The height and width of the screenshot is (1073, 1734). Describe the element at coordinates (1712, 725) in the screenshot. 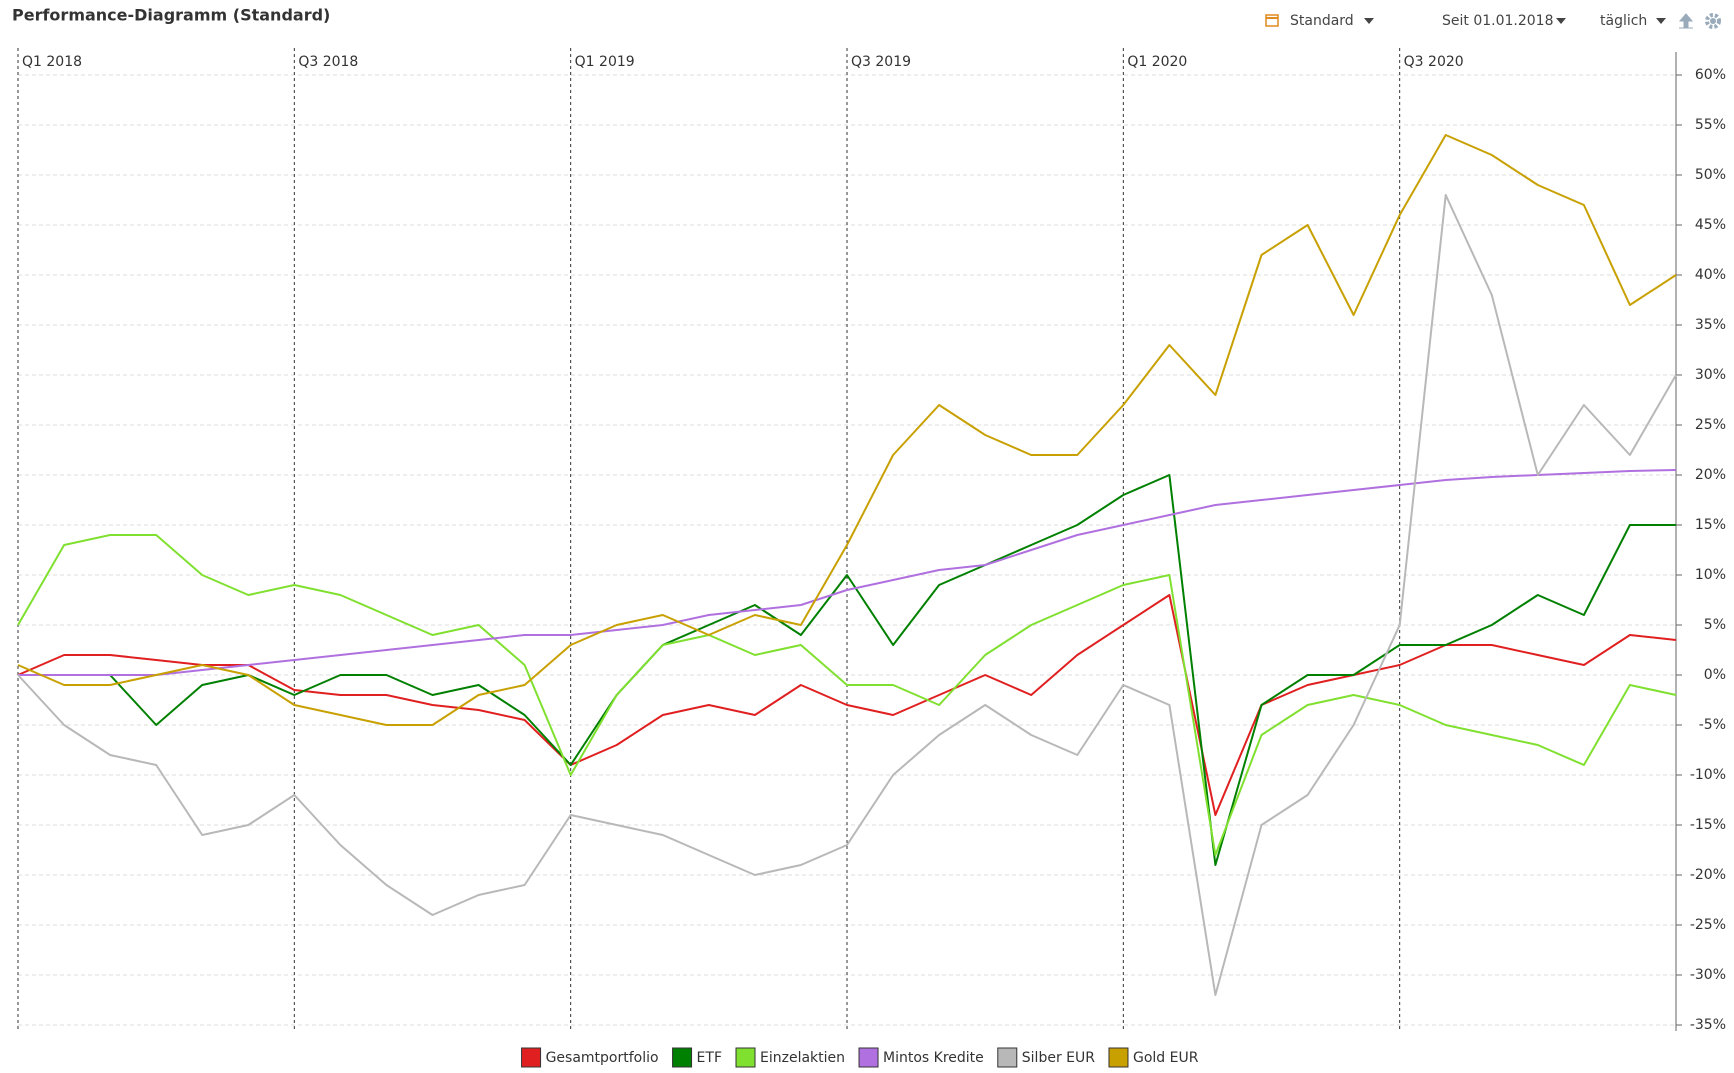

I see `y-tick-label: -5%` at that location.